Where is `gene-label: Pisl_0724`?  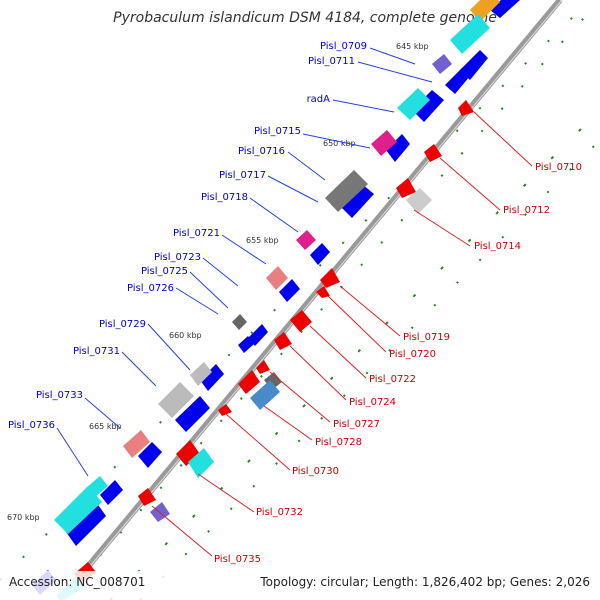 gene-label: Pisl_0724 is located at coordinates (372, 402).